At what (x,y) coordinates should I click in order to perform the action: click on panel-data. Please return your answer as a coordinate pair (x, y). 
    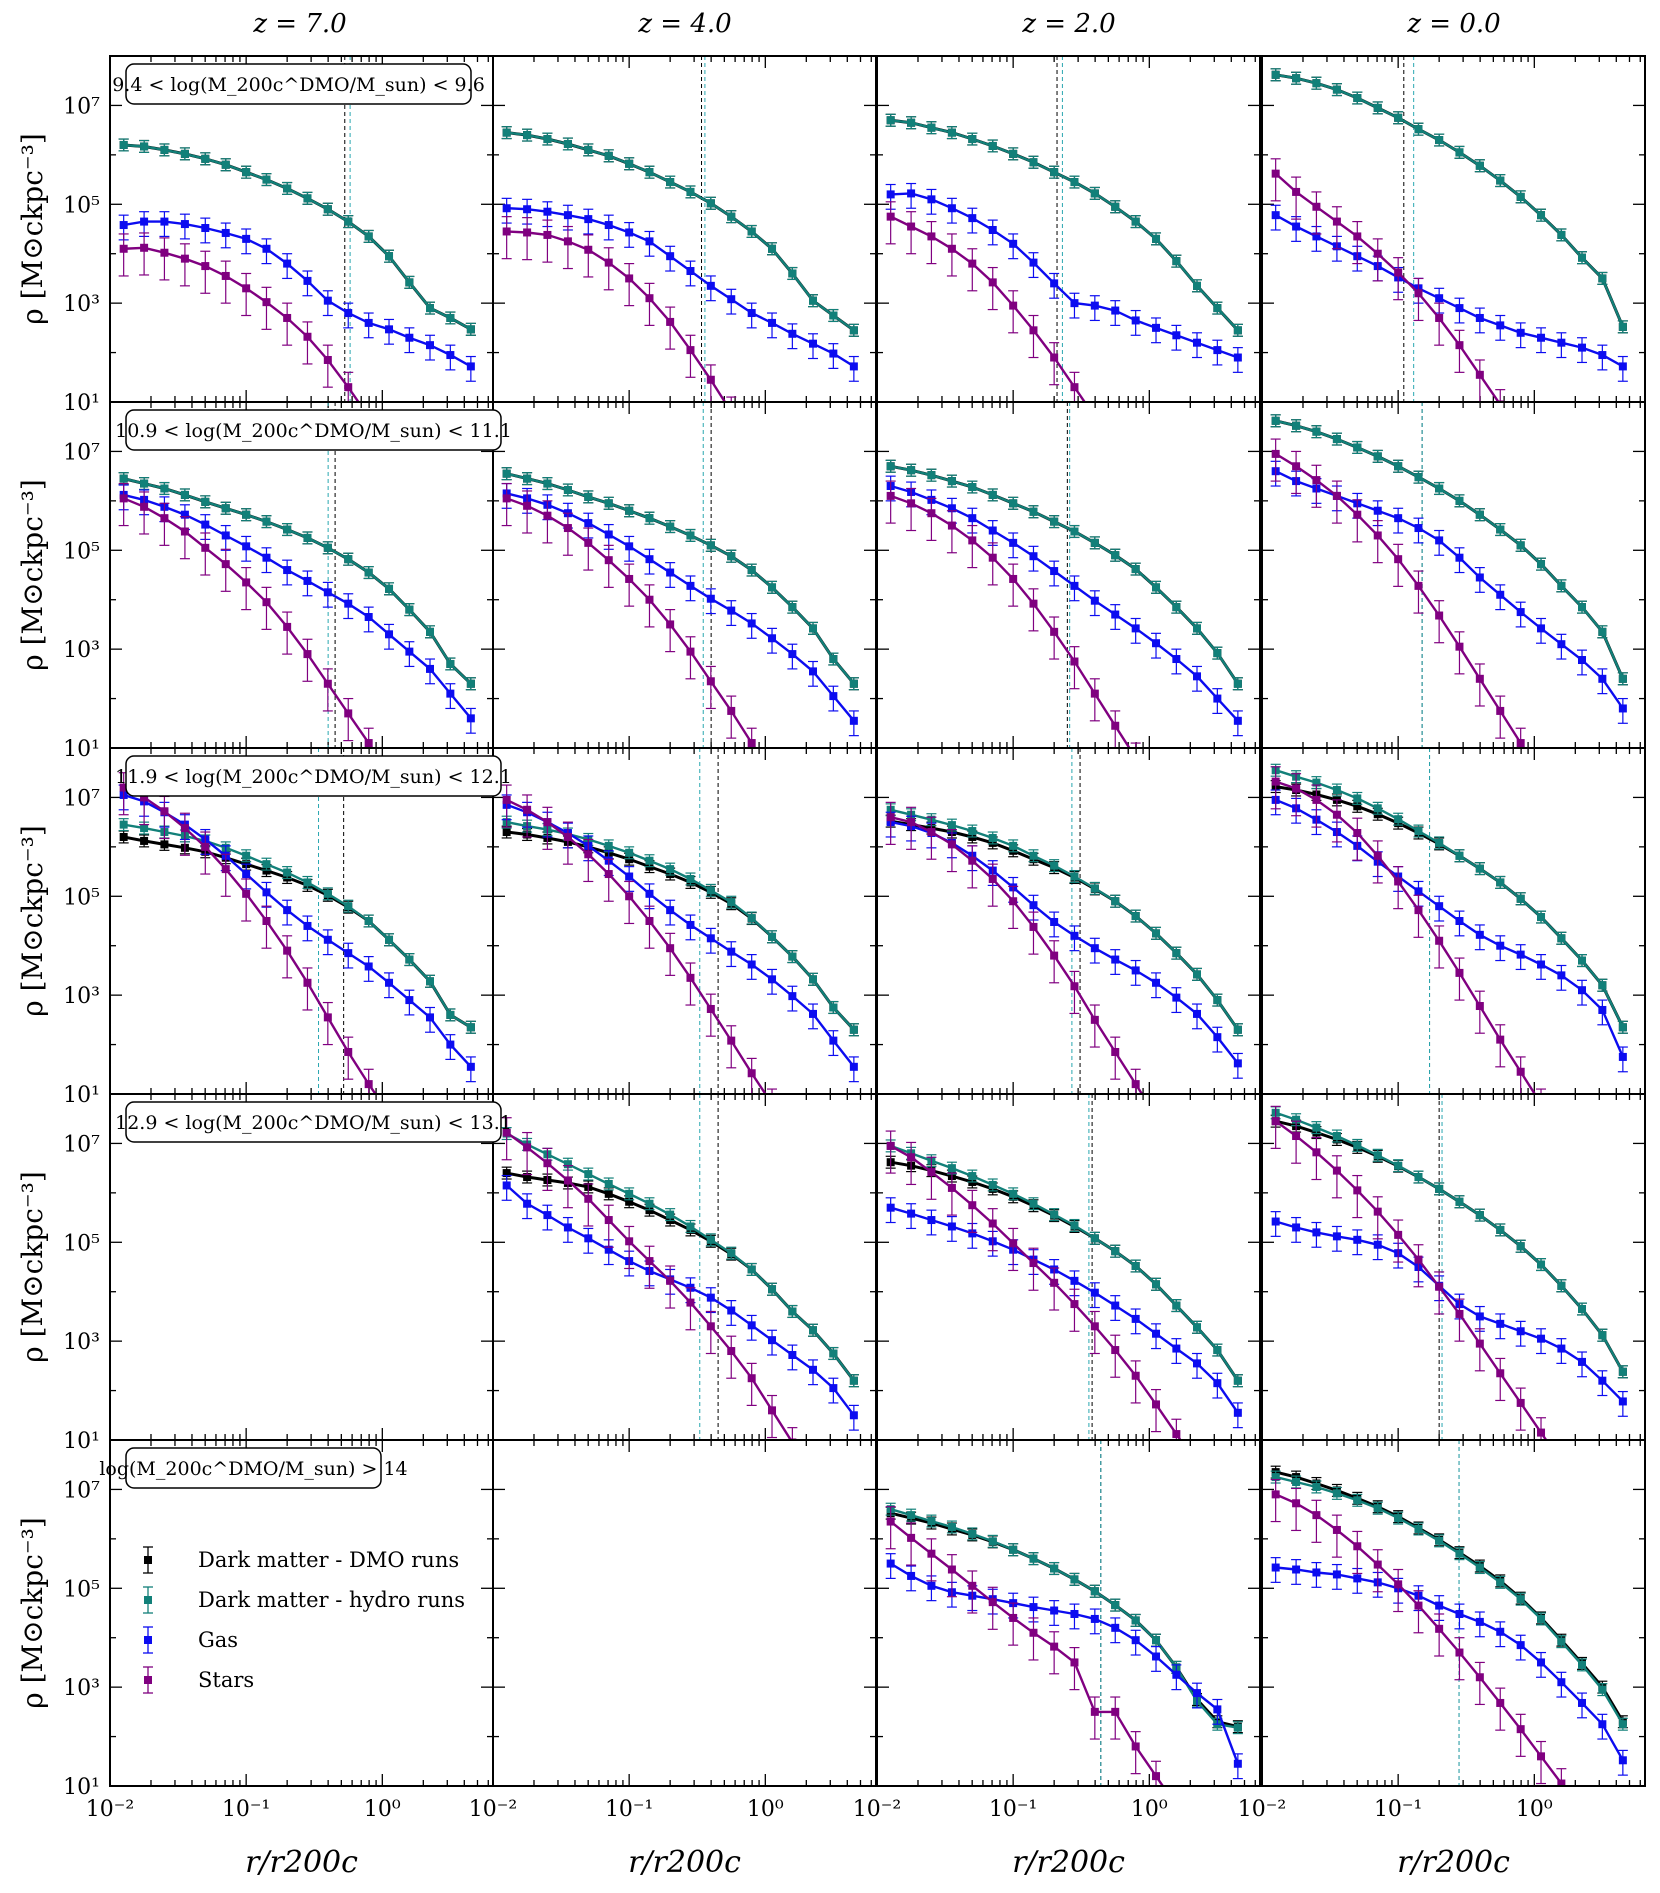
    Looking at the image, I should click on (297, 921).